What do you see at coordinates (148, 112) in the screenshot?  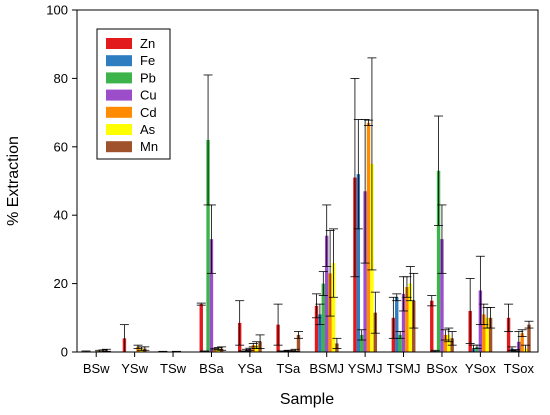 I see `legend-label-cd: Cd` at bounding box center [148, 112].